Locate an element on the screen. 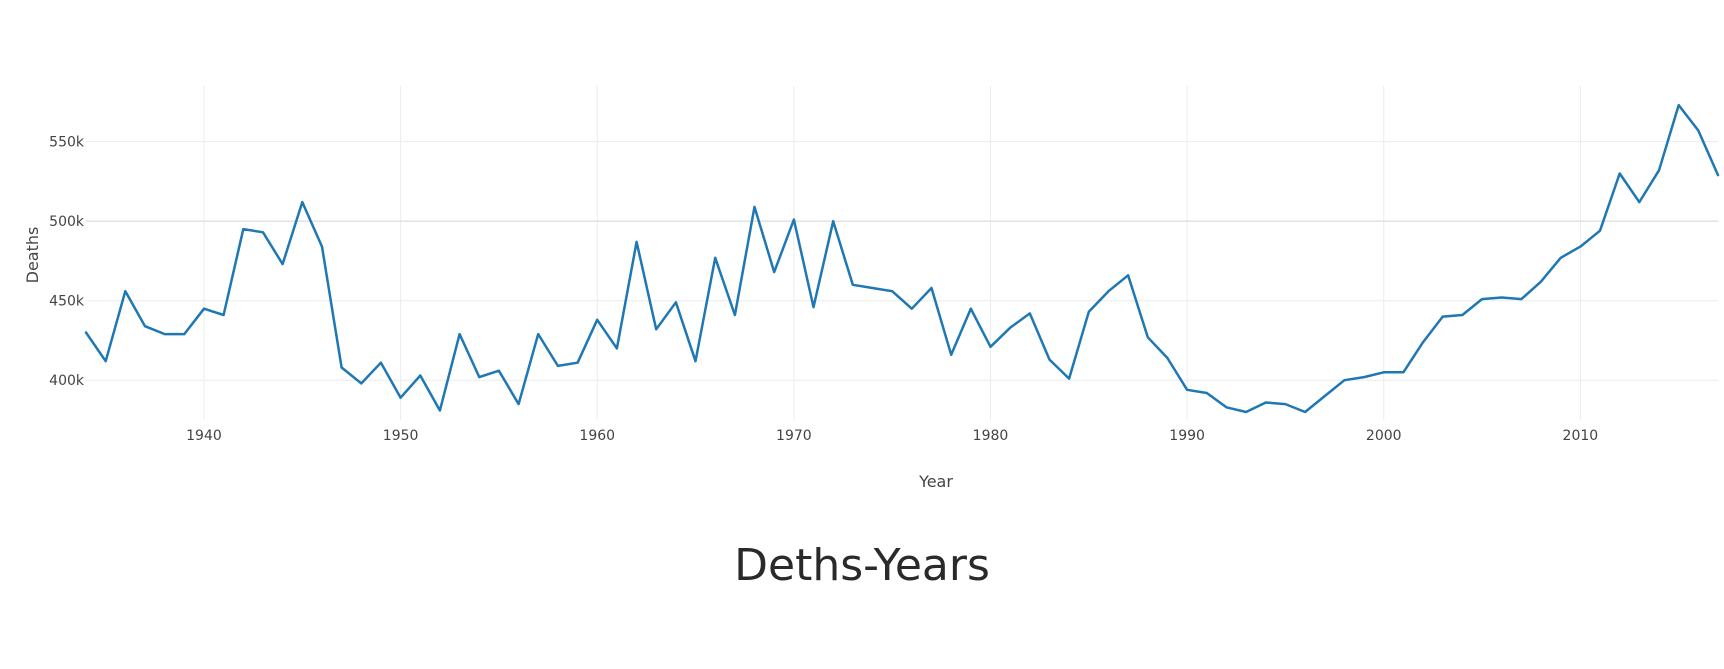  x-tick-label: 1960 is located at coordinates (597, 436).